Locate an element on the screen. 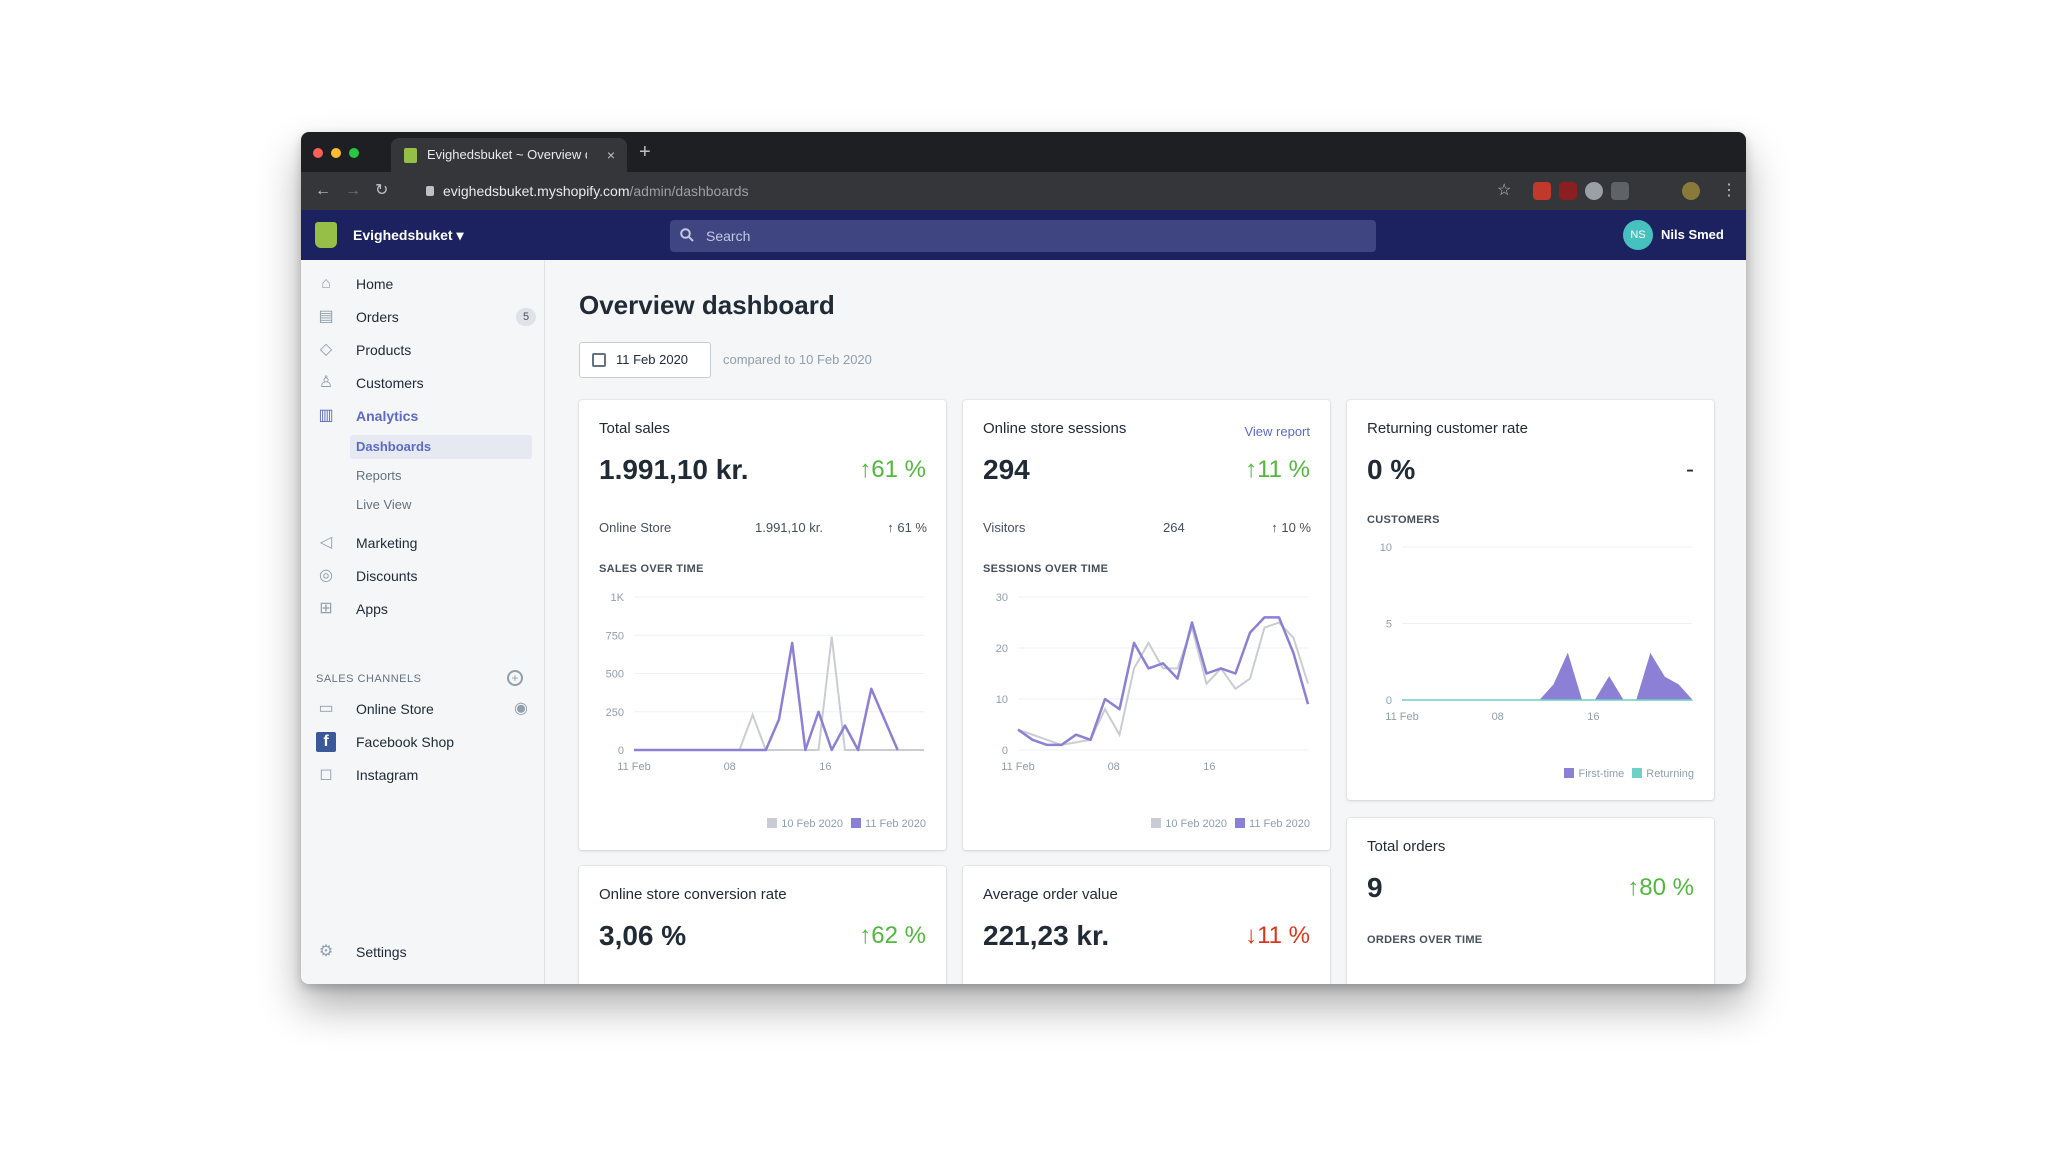 The image size is (2048, 1152). row-change: ↑ 10 % is located at coordinates (1291, 527).